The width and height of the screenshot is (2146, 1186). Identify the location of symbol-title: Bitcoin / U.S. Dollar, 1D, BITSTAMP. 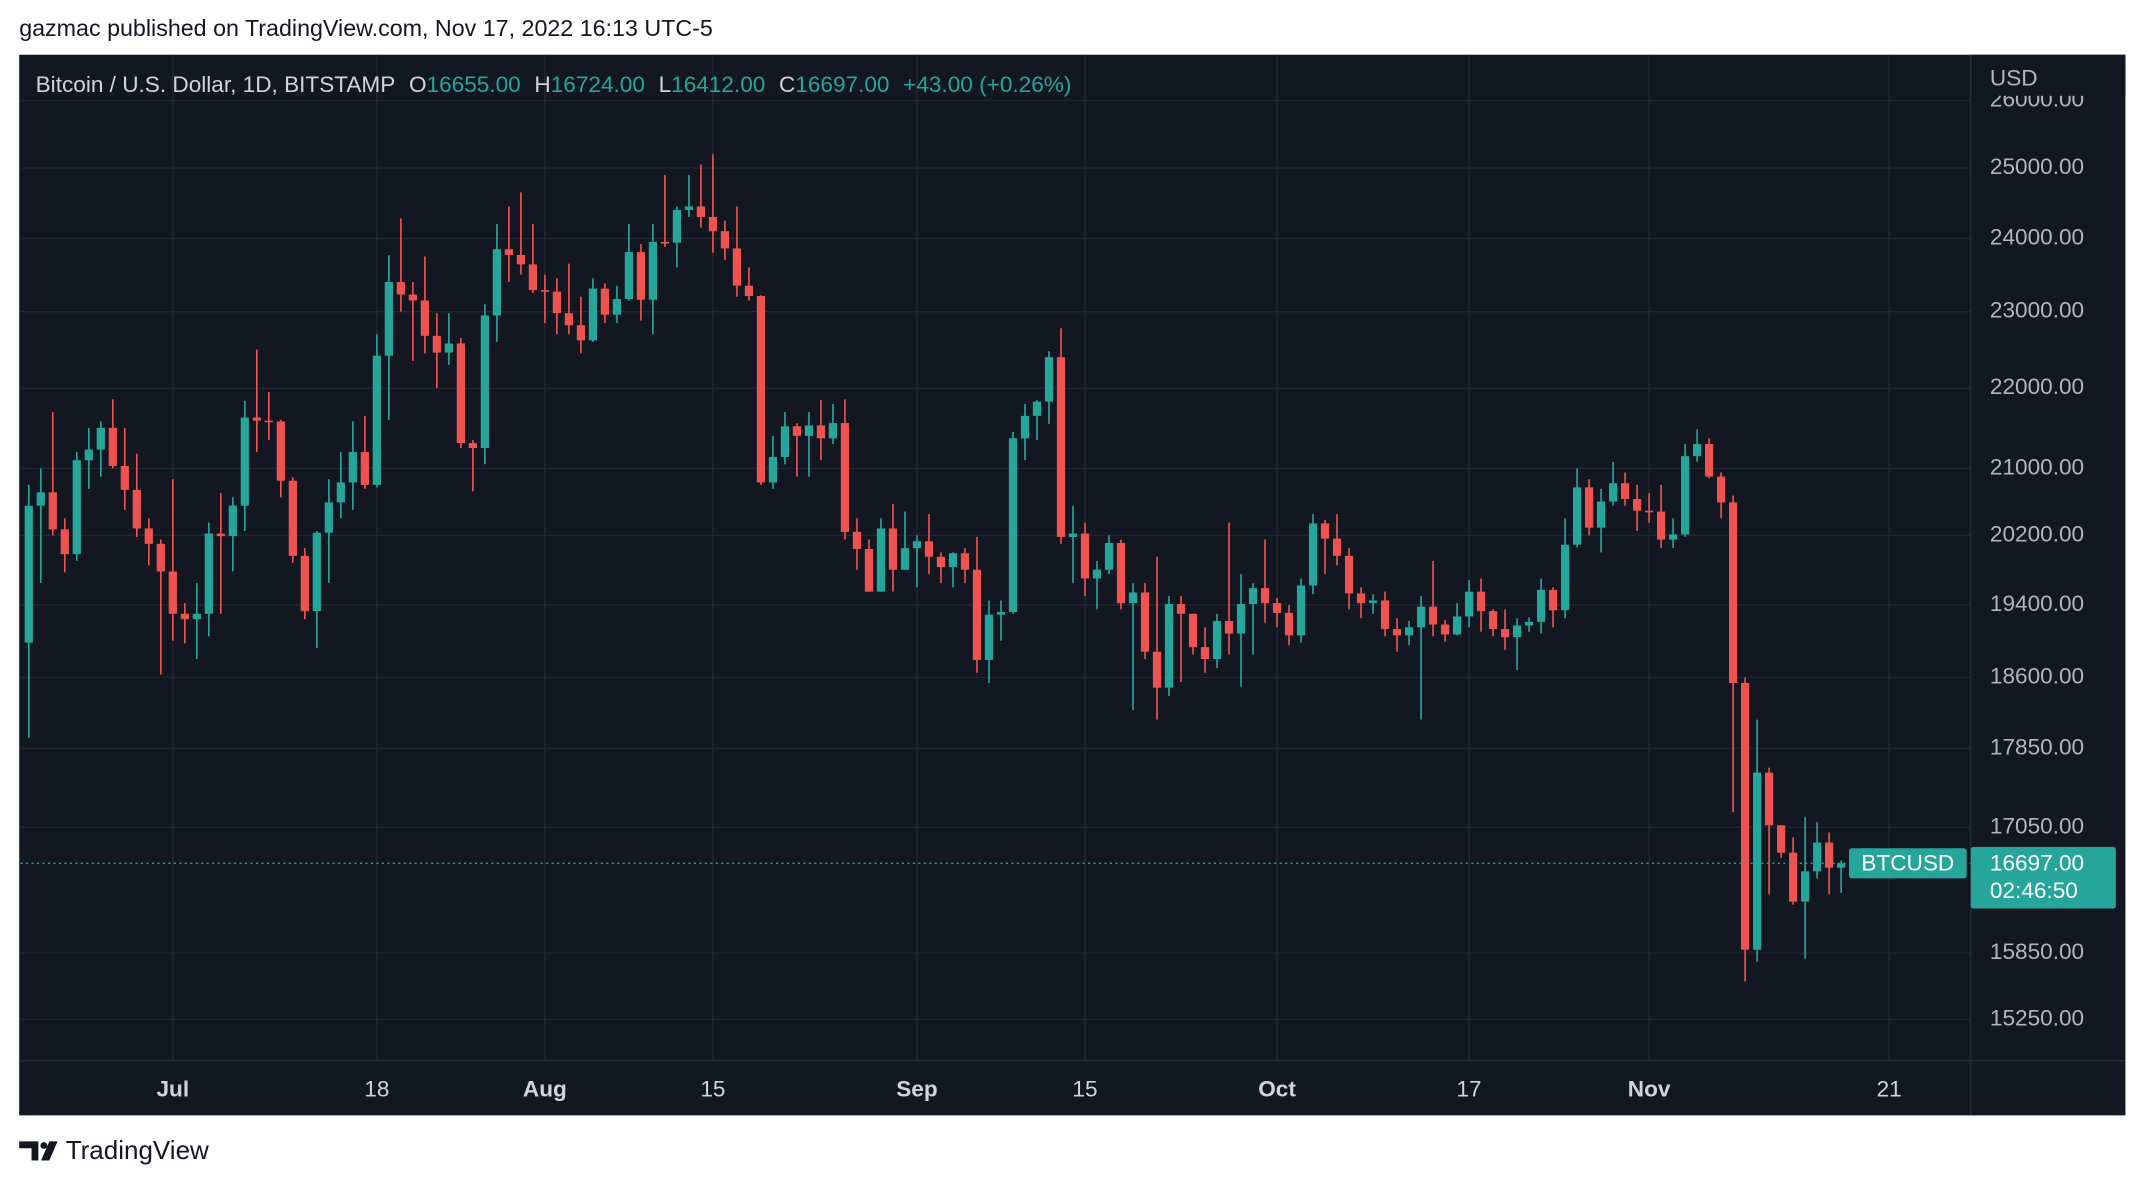
(216, 84).